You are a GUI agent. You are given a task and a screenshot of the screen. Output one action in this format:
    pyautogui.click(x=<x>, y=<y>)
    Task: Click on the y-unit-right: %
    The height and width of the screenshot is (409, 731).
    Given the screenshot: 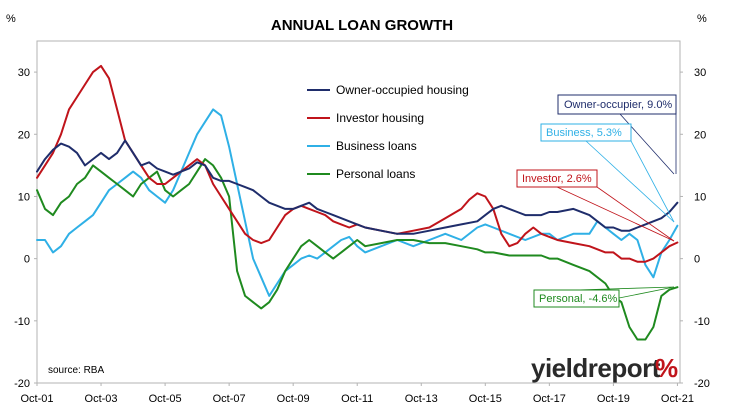 What is the action you would take?
    pyautogui.click(x=702, y=19)
    